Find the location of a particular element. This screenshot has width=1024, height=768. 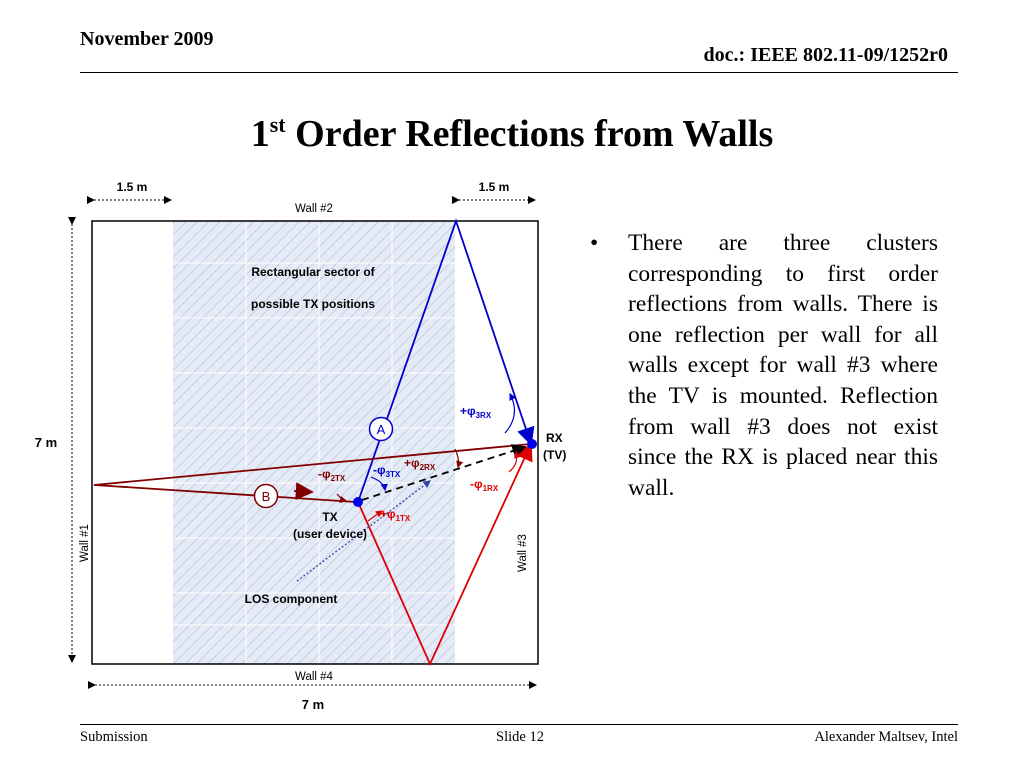

arc-phi3rx is located at coordinates (510, 413).